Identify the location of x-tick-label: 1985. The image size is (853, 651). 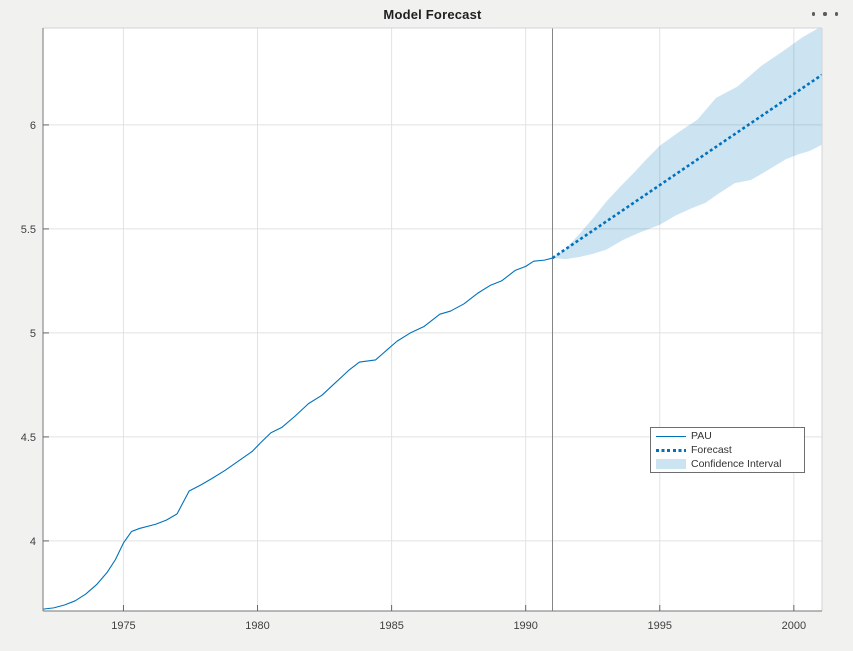
(391, 626).